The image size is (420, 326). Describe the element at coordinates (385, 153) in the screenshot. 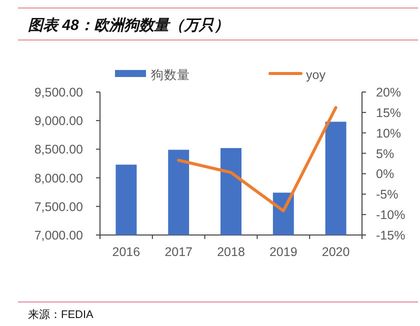

I see `y2-tick-label: 5%` at that location.